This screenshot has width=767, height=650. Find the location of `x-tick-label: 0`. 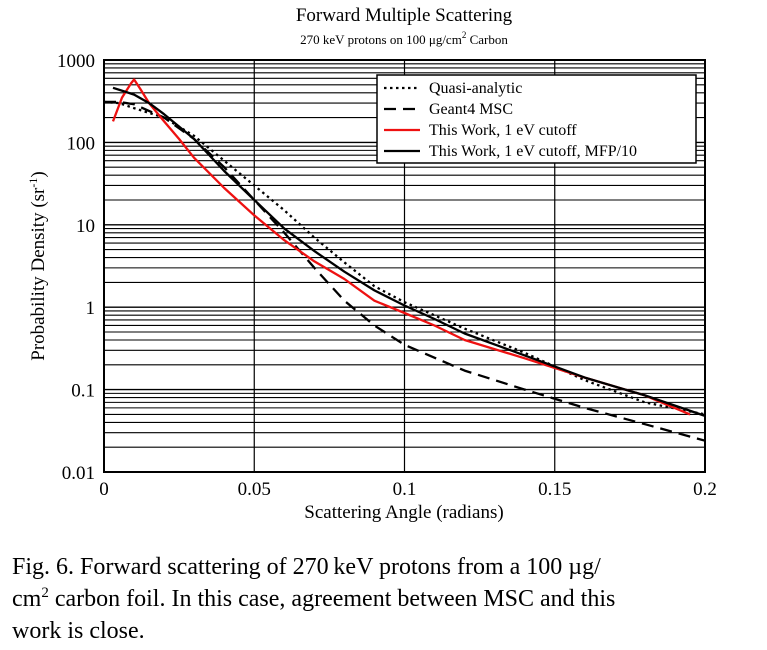

x-tick-label: 0 is located at coordinates (104, 489).